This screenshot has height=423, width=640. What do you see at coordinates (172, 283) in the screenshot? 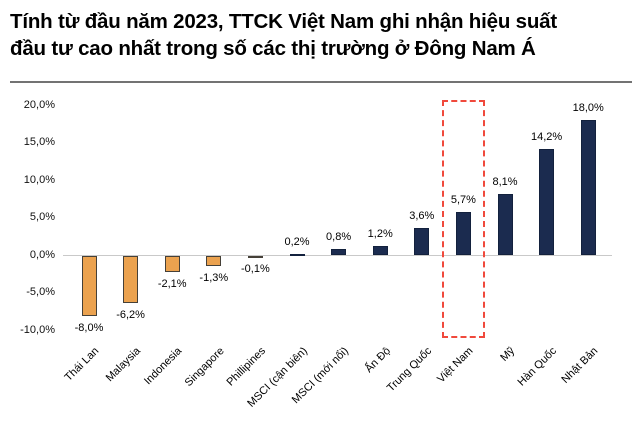
I see `value-label: -2,1%` at bounding box center [172, 283].